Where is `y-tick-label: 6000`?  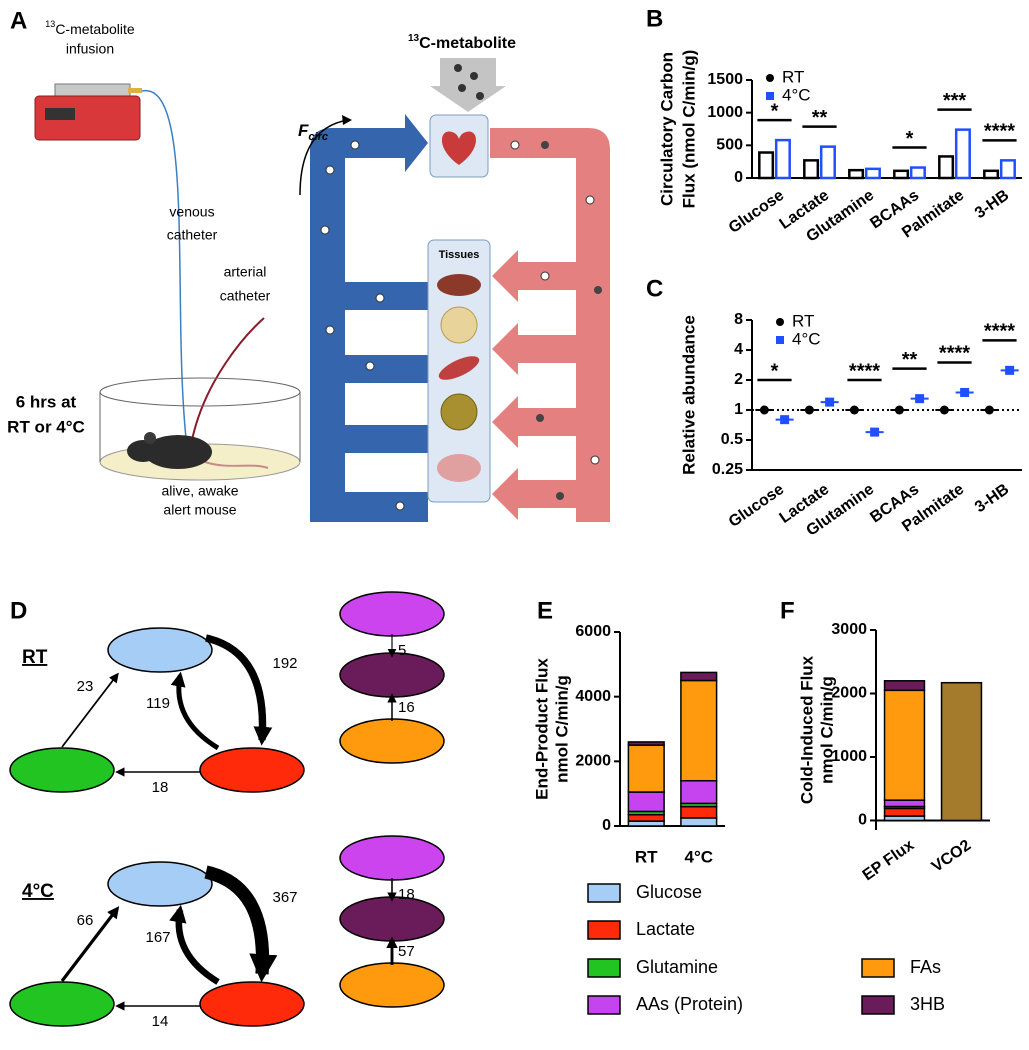
y-tick-label: 6000 is located at coordinates (593, 631).